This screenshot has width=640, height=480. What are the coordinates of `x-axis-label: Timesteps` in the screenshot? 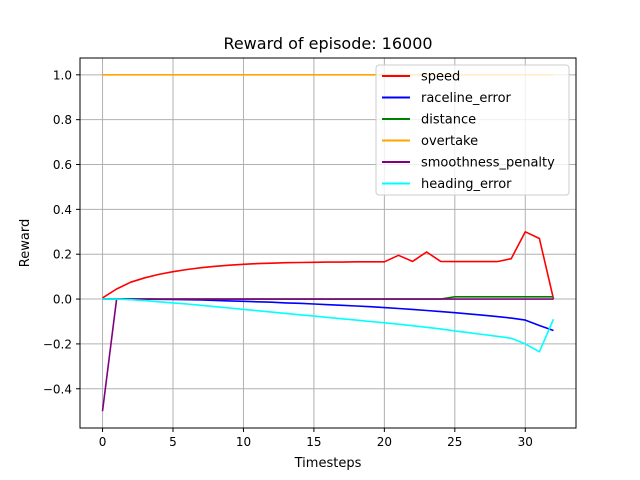 It's located at (328, 463).